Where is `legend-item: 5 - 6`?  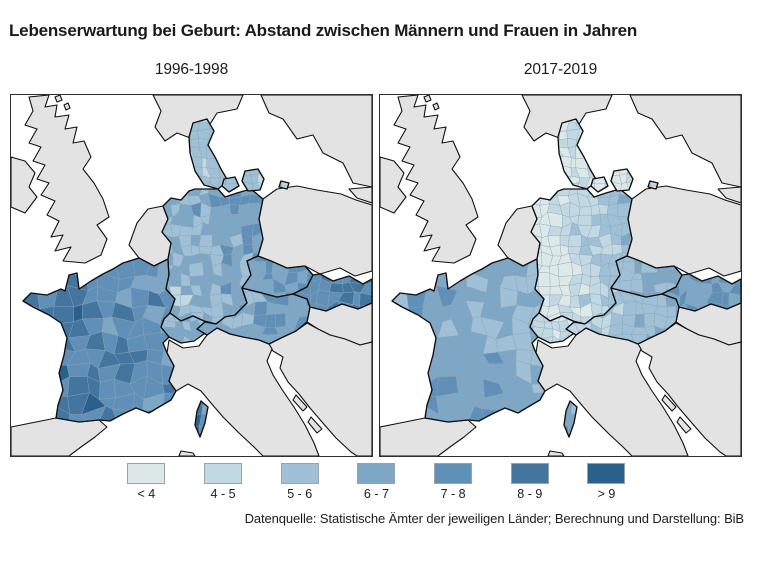
legend-item: 5 - 6 is located at coordinates (299, 482).